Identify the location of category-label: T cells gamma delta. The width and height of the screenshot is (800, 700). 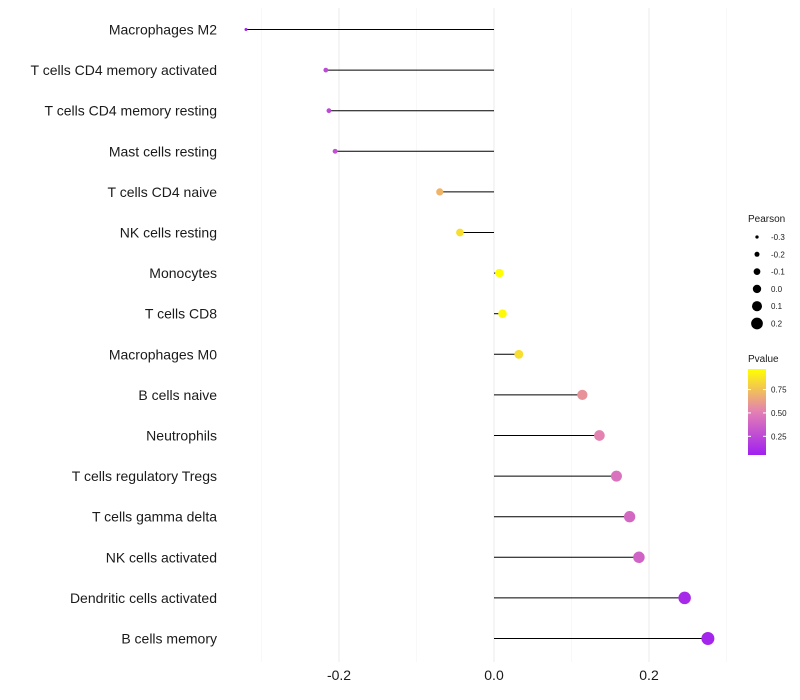
(154, 517).